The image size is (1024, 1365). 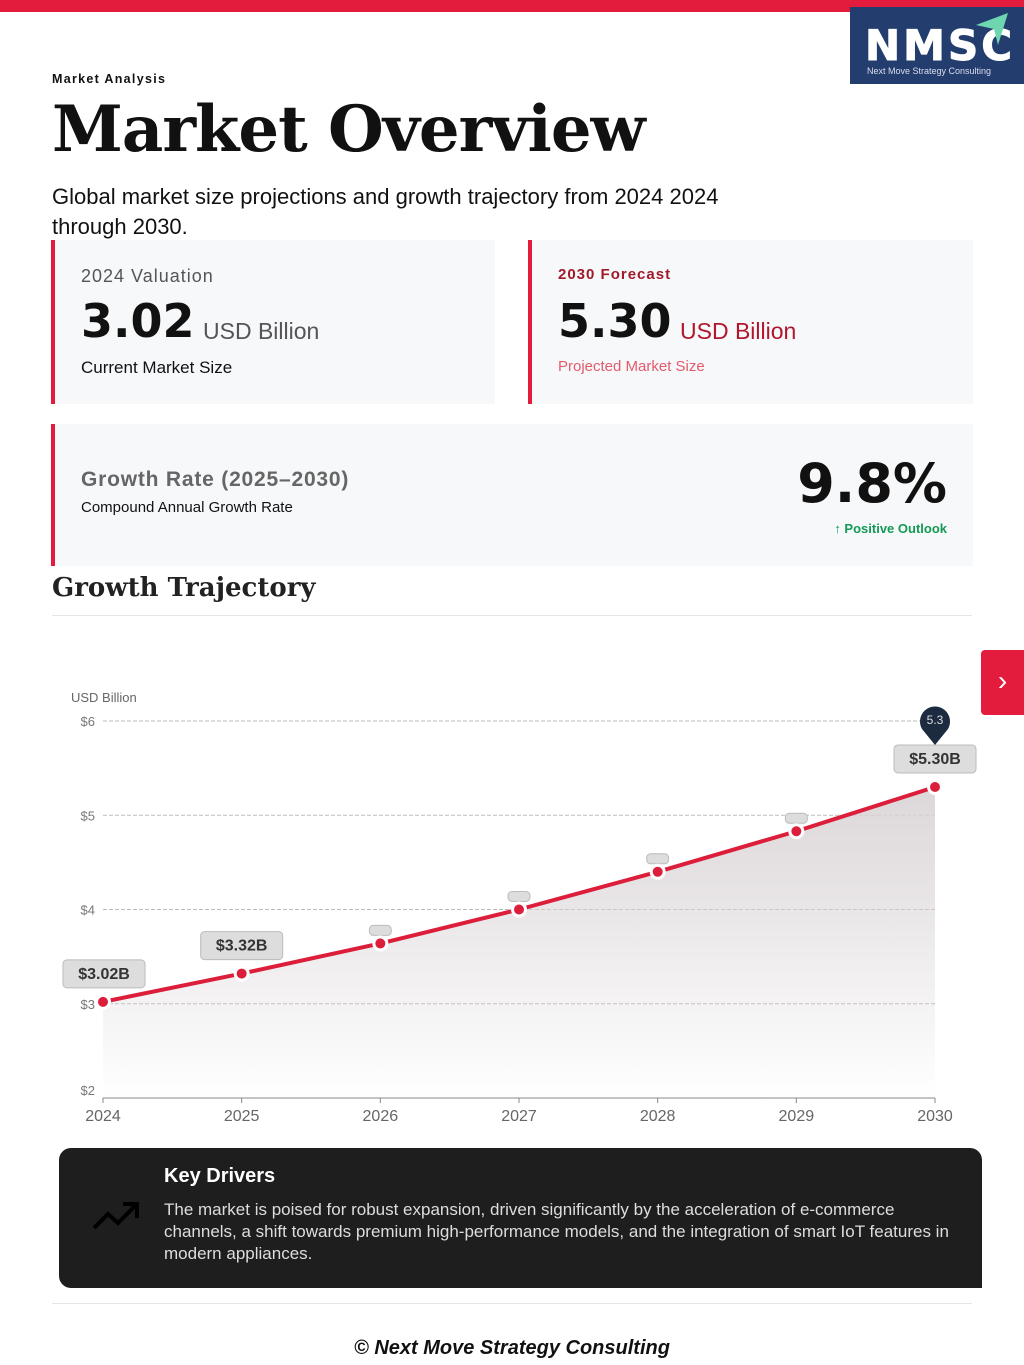 I want to click on x-tick-label: 2029, so click(x=797, y=1116).